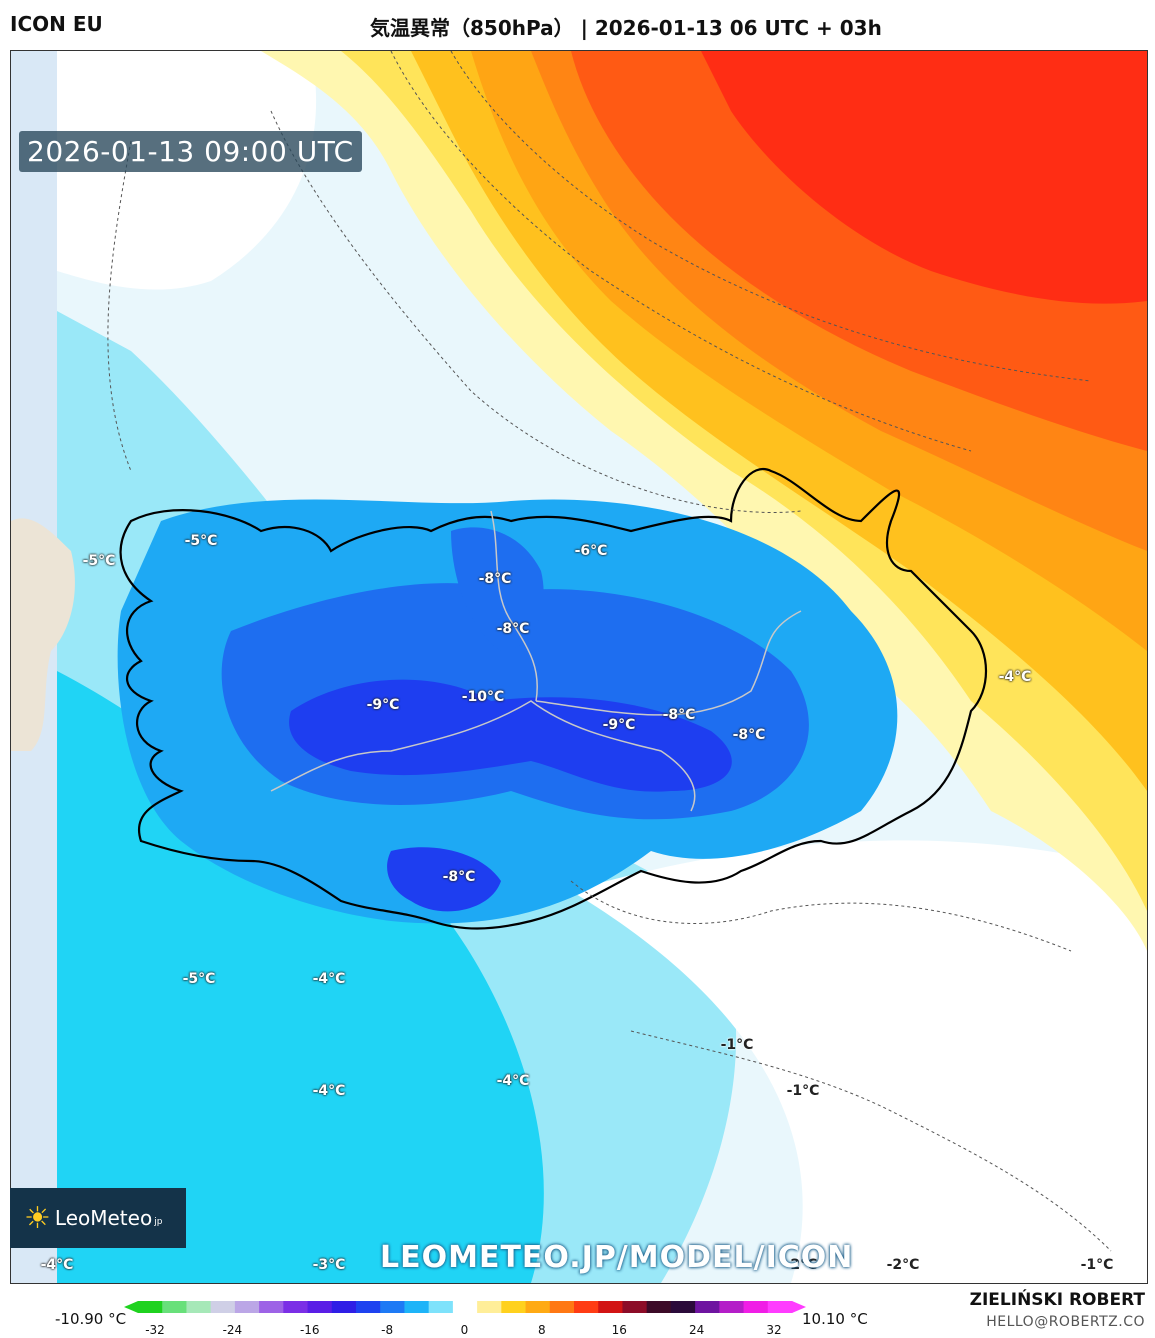  I want to click on colorbar-max-arrow, so click(799, 1307).